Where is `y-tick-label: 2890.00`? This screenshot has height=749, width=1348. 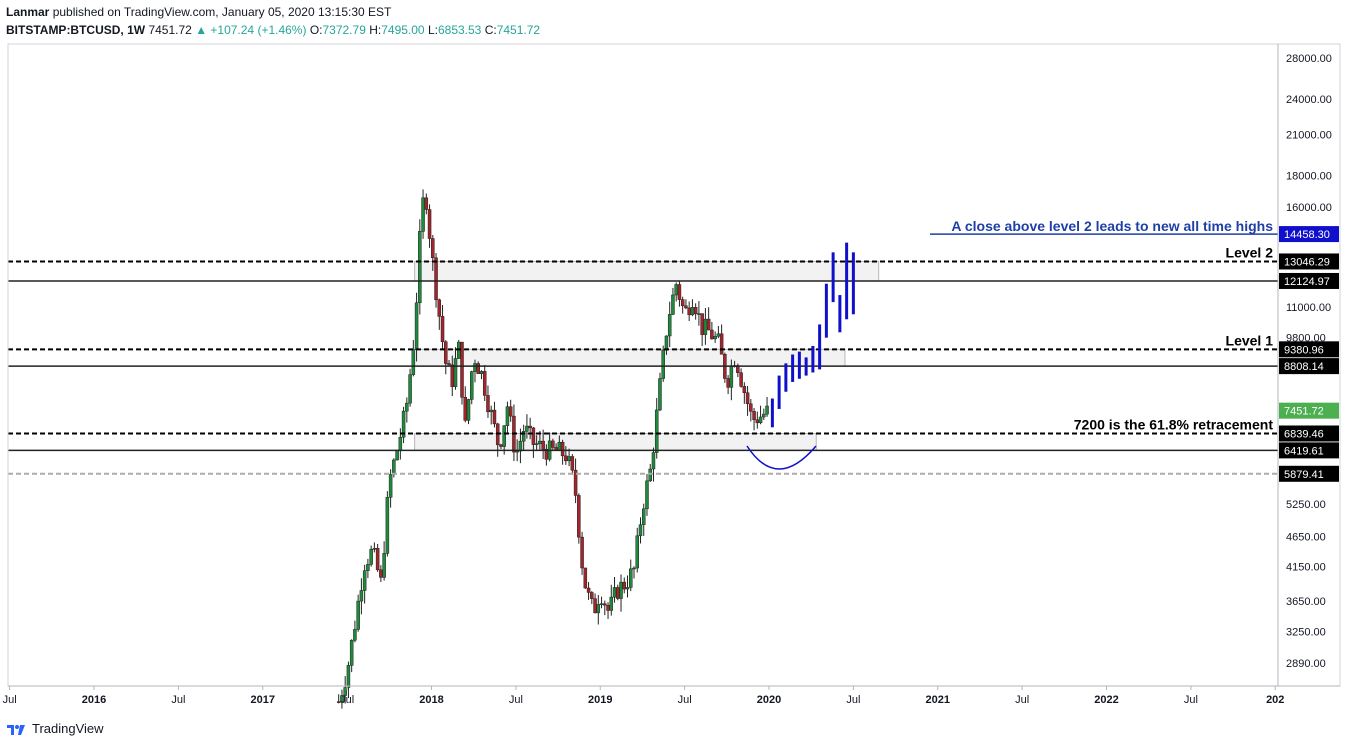 y-tick-label: 2890.00 is located at coordinates (1306, 664).